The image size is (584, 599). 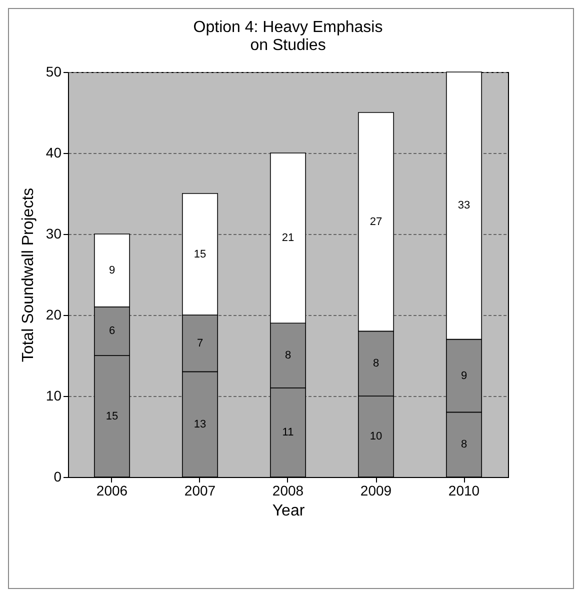 I want to click on chart-title: Option 4: Heavy Emphasis on Studies, so click(x=288, y=36).